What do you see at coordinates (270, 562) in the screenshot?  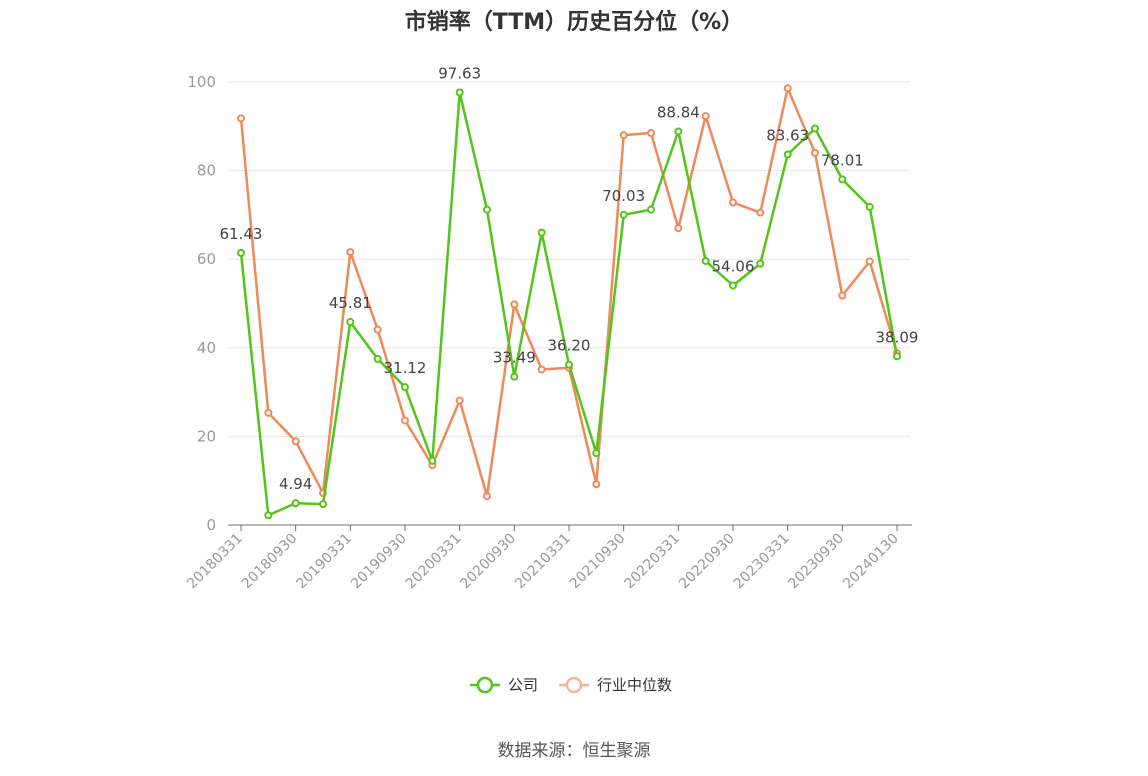 I see `x-tick-label: 20180930` at bounding box center [270, 562].